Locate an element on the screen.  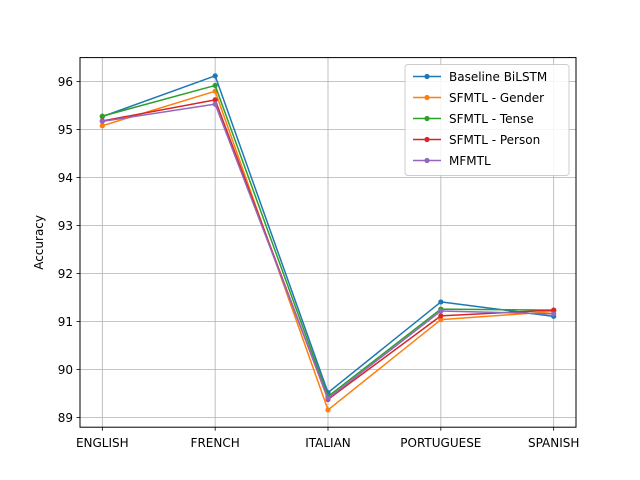
legend-item: Baseline BiLSTM is located at coordinates (480, 77).